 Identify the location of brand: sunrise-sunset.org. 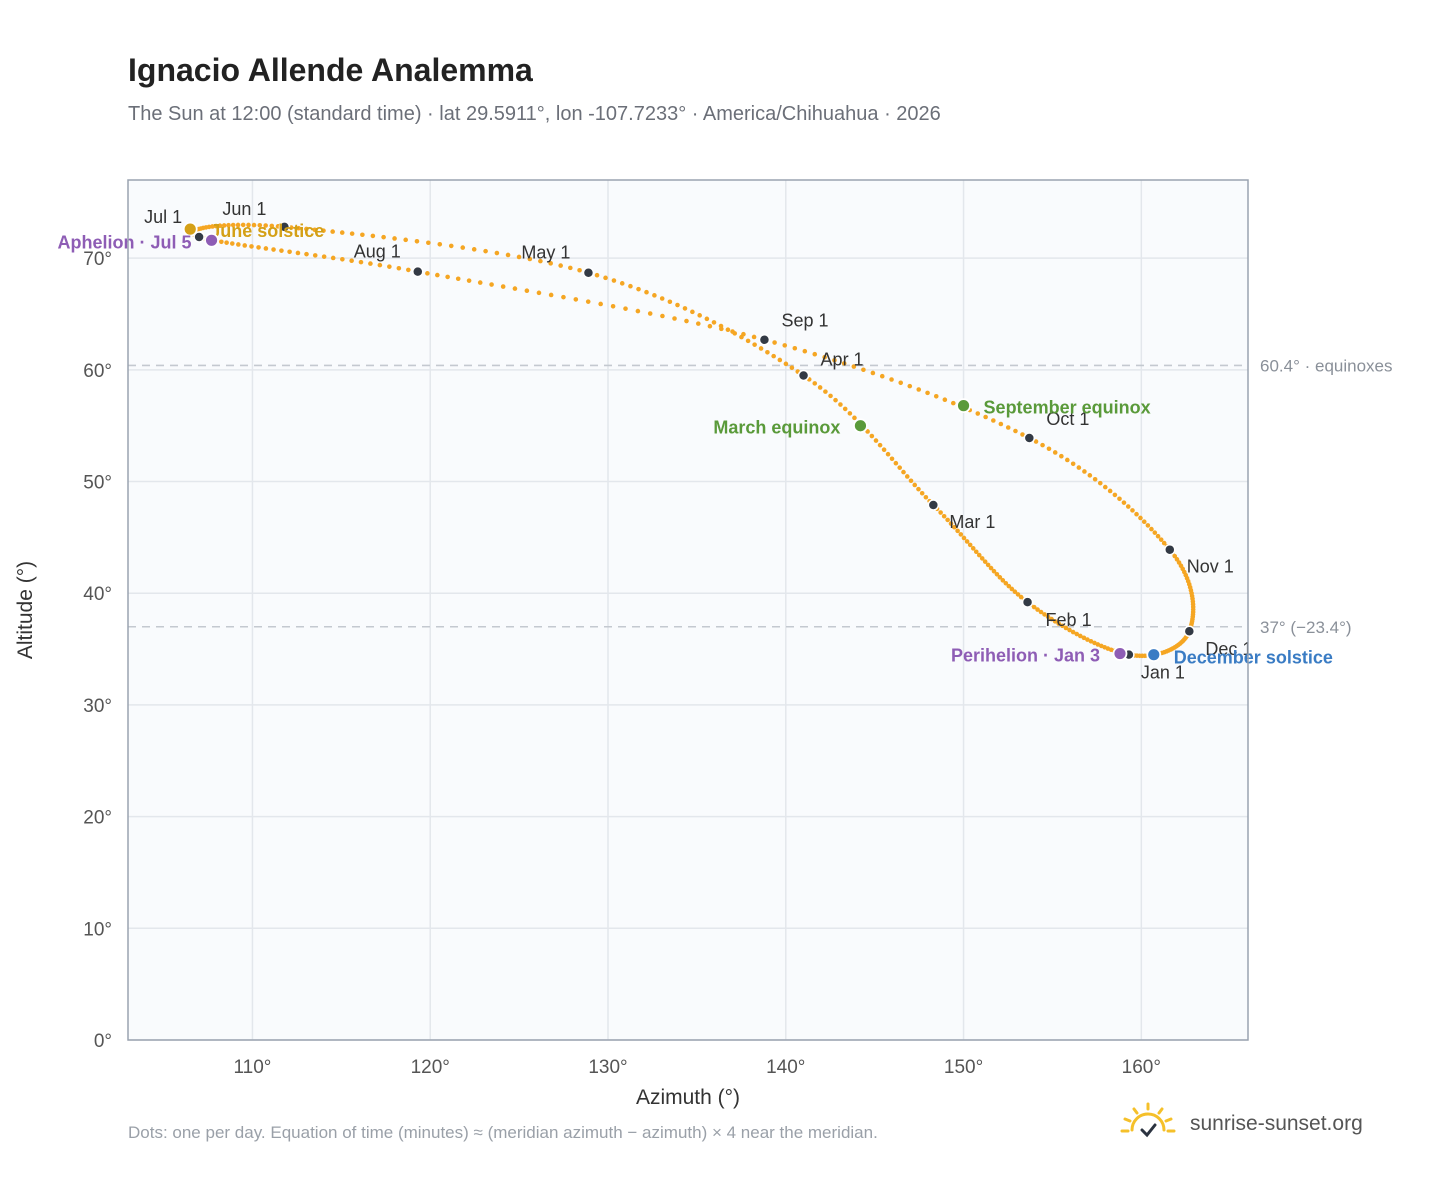
(1268, 1124).